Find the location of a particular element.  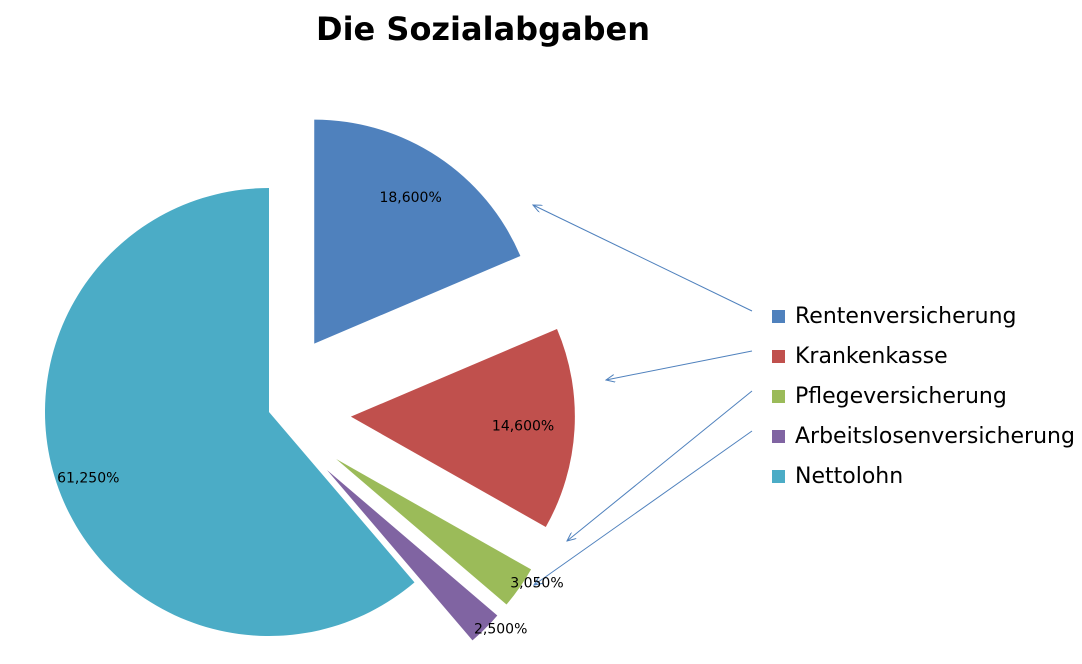

legend-label: Arbeitslosenversicherung is located at coordinates (935, 436).